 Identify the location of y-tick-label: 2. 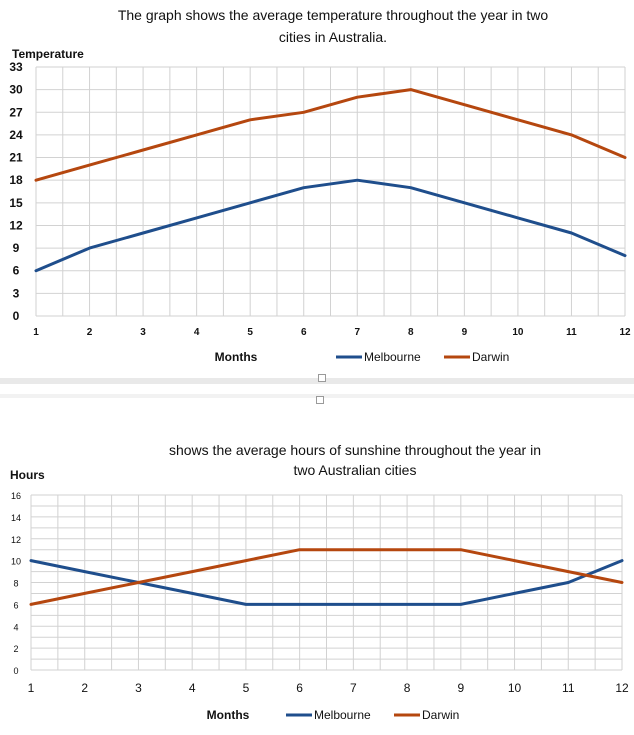
(15, 649).